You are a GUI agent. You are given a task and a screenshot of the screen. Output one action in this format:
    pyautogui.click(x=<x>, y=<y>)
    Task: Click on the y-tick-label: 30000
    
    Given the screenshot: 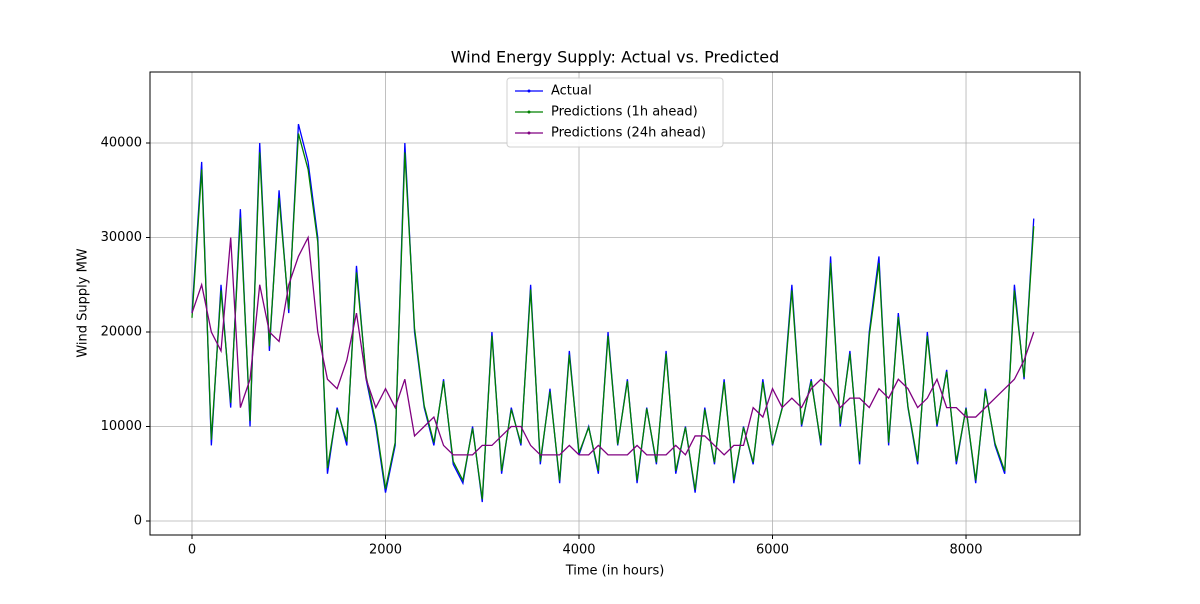 What is the action you would take?
    pyautogui.click(x=121, y=237)
    